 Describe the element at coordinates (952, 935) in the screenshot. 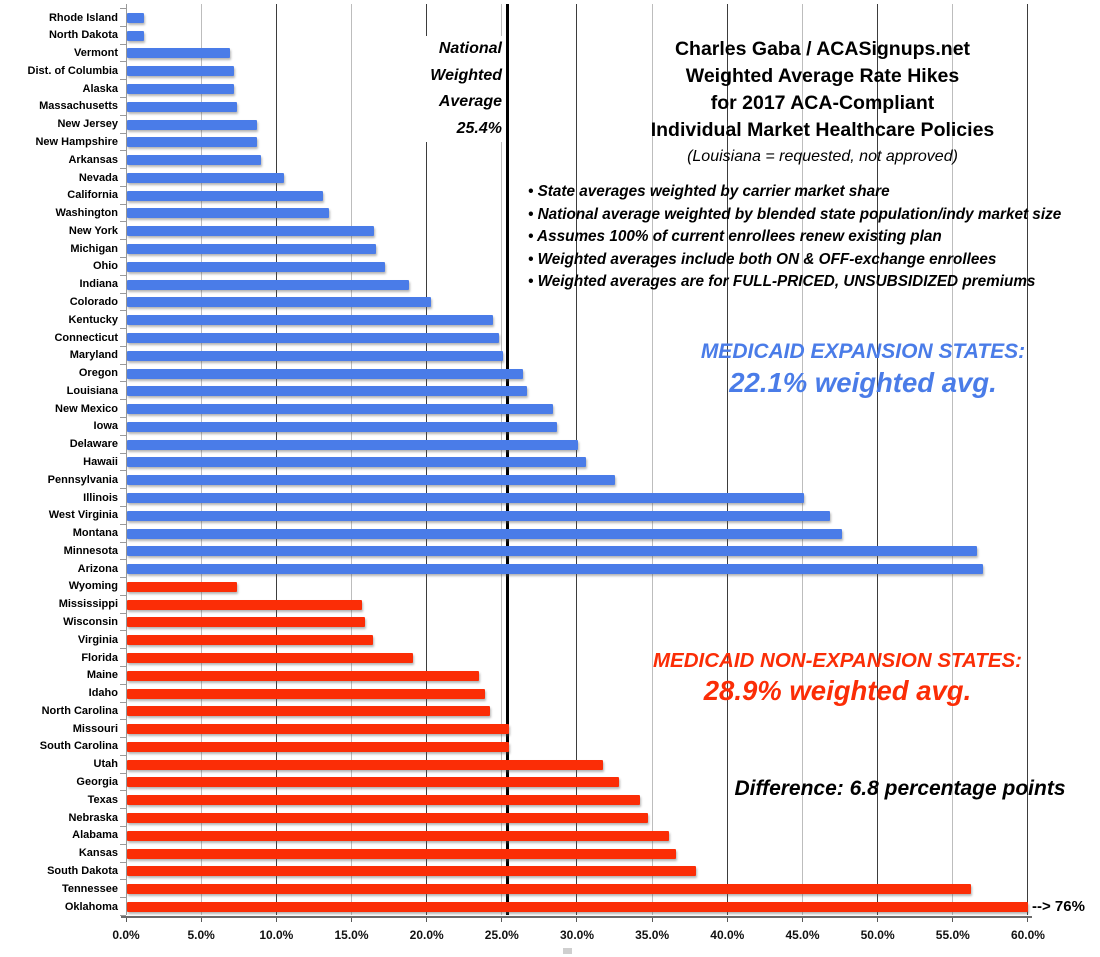

I see `x-axis-tick-label: 55.0%` at that location.